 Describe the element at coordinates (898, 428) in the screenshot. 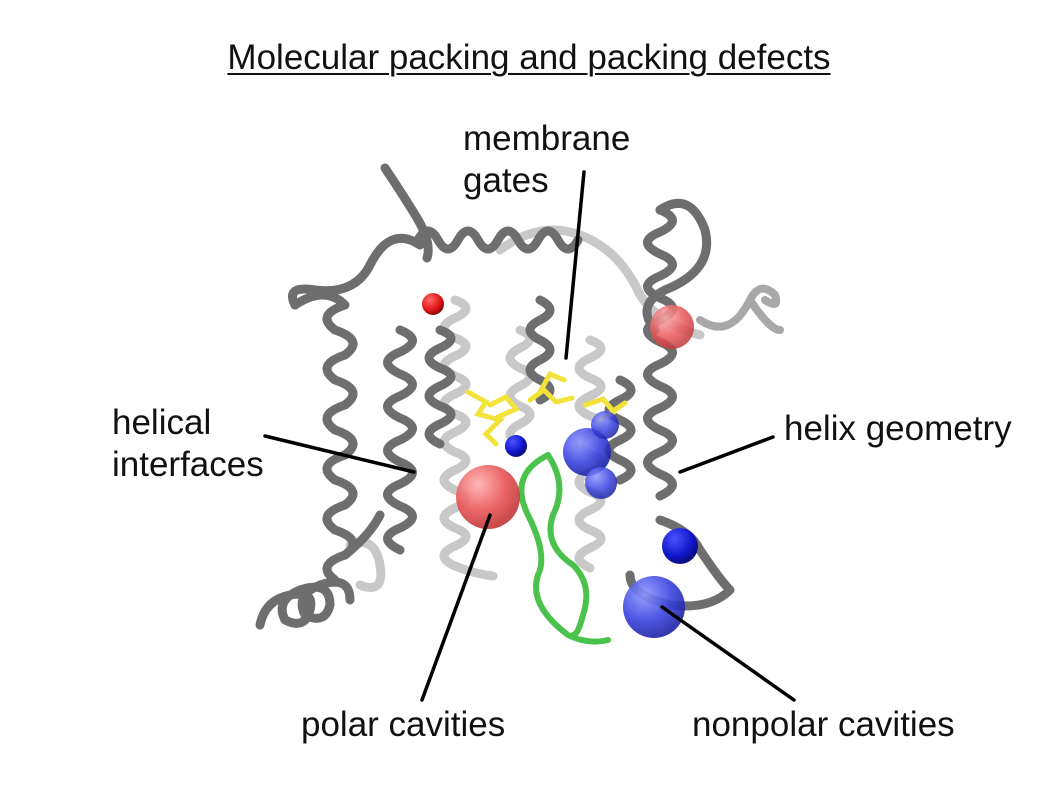

I see `label-helix-geometry: helix geometry` at that location.